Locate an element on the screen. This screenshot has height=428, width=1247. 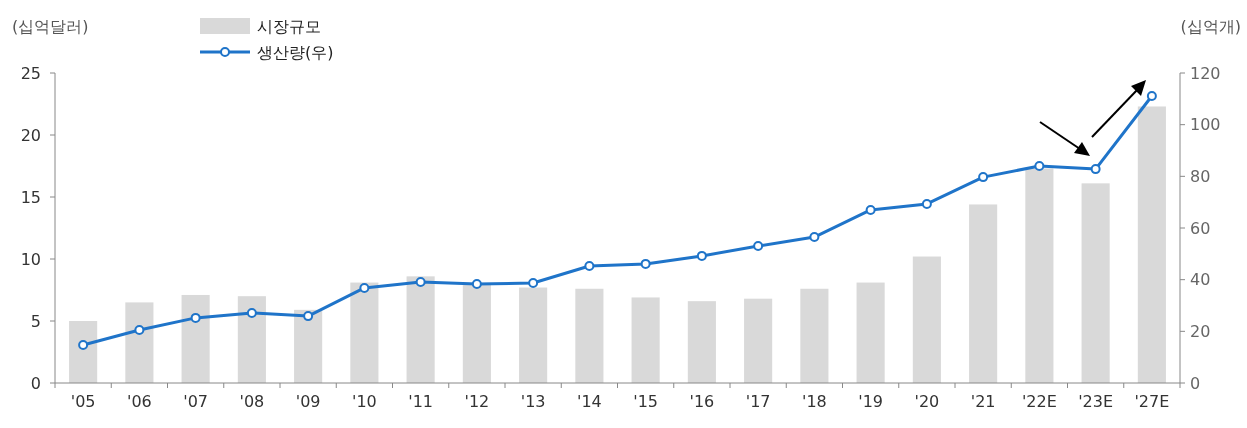
x-tick-label: '22E is located at coordinates (1039, 401).